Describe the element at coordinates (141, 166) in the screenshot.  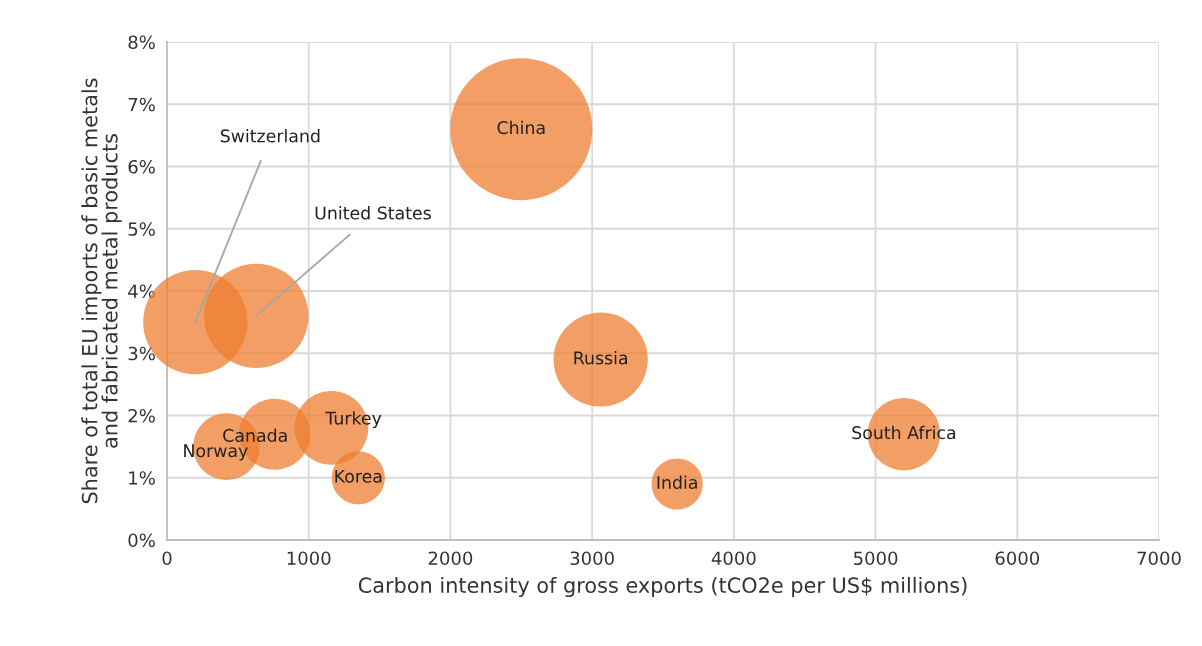
I see `y-tick-label: 6%` at that location.